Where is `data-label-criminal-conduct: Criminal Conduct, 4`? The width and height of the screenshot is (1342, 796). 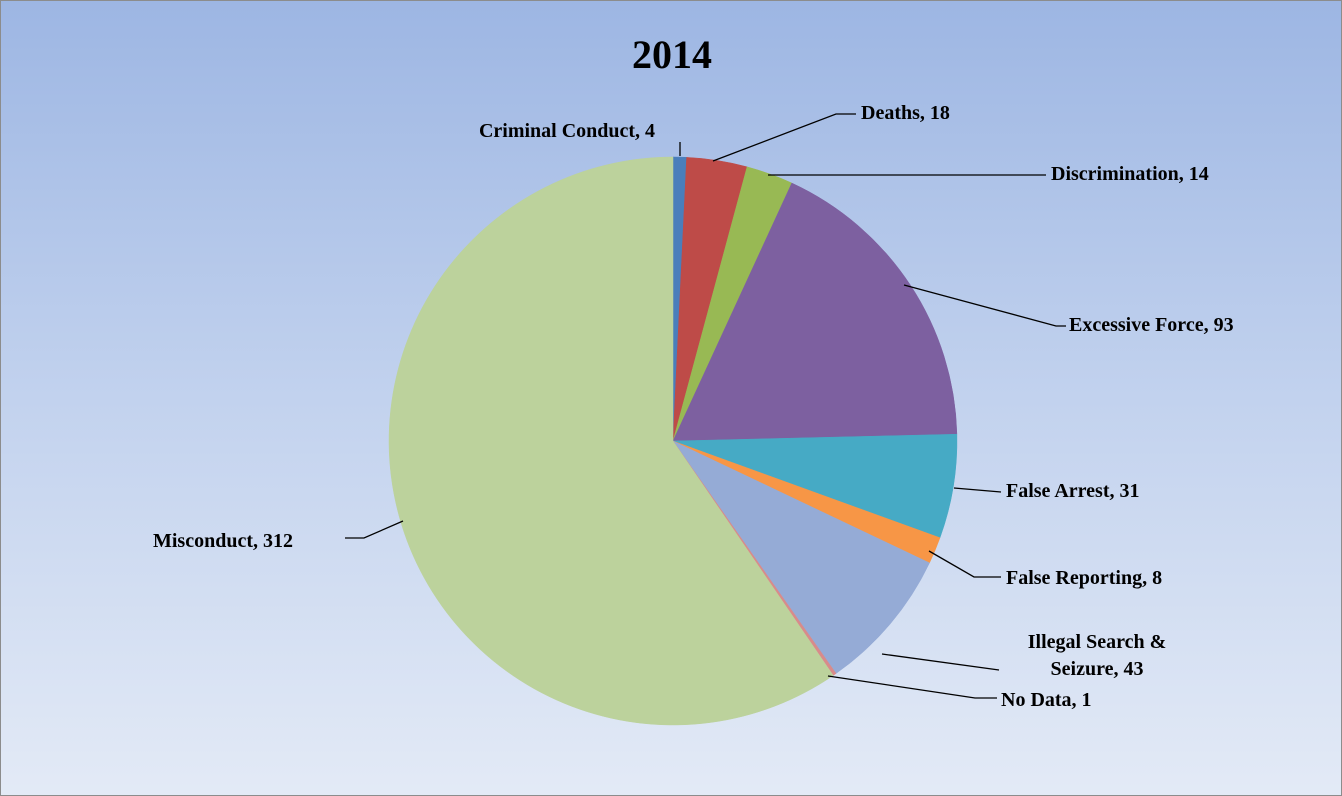
data-label-criminal-conduct: Criminal Conduct, 4 is located at coordinates (567, 131).